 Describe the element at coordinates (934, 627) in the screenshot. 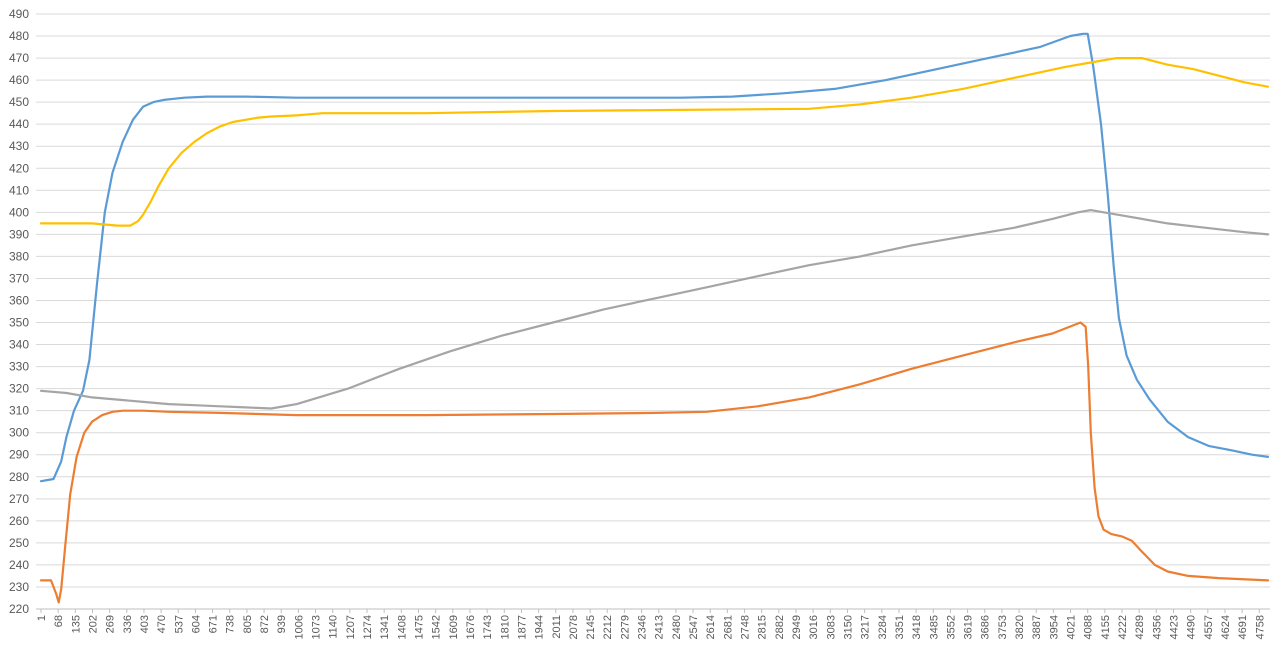

I see `x-tick-label: 3485` at that location.